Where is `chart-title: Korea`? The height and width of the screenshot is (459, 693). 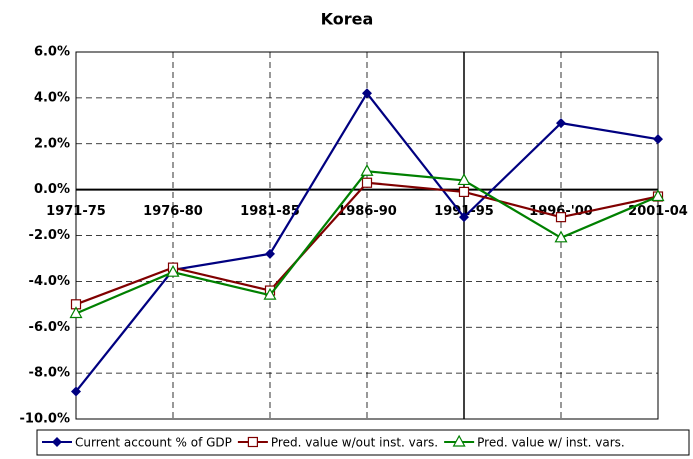 chart-title: Korea is located at coordinates (347, 19).